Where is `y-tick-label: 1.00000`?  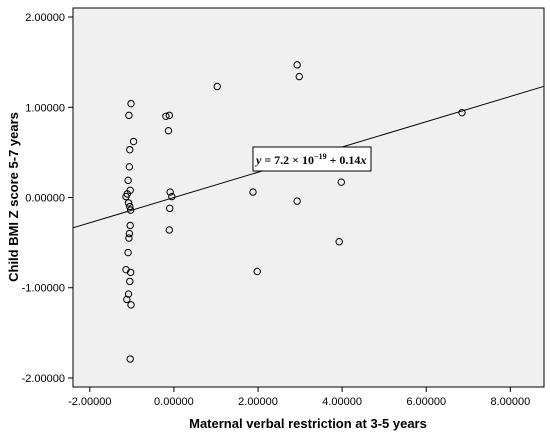
y-tick-label: 1.00000 is located at coordinates (45, 108).